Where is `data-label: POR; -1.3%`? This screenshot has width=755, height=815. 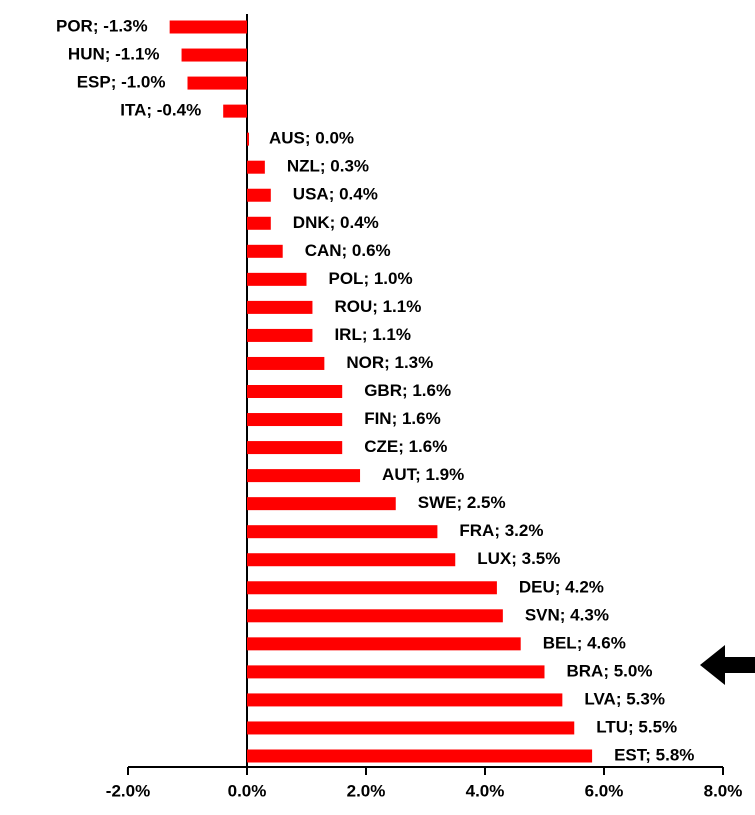
data-label: POR; -1.3% is located at coordinates (102, 25).